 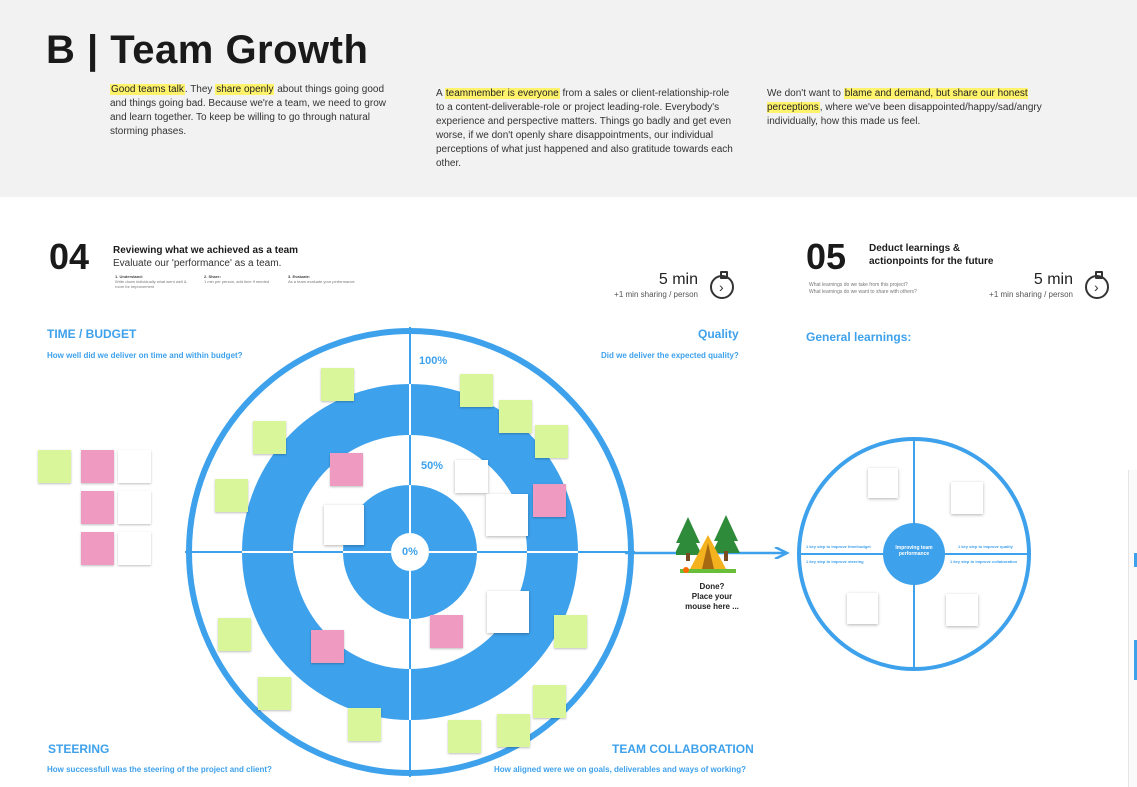 What do you see at coordinates (656, 285) in the screenshot?
I see `step-04-timer: 5 min +1 min sharing / person` at bounding box center [656, 285].